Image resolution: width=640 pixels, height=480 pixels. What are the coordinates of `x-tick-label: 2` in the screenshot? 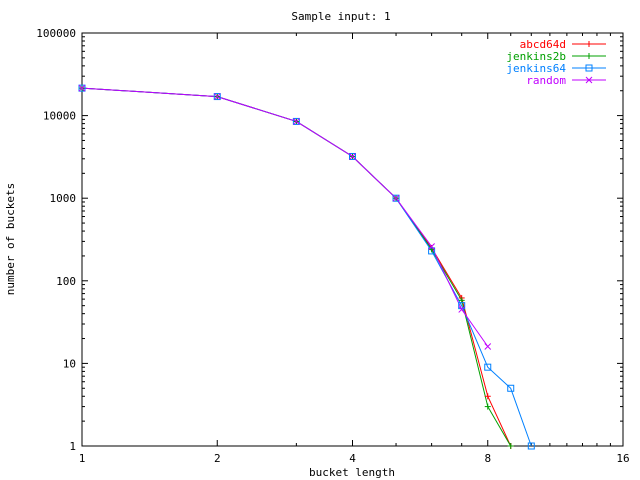 It's located at (217, 458).